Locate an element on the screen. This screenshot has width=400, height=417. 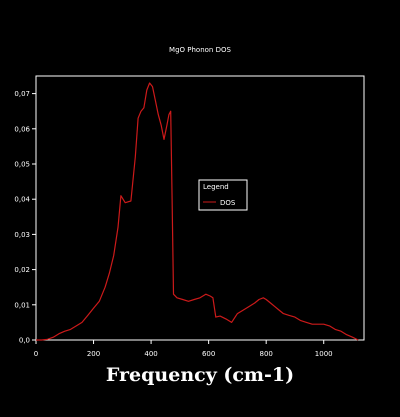
y-tick-label: 0,05 is located at coordinates (22, 165).